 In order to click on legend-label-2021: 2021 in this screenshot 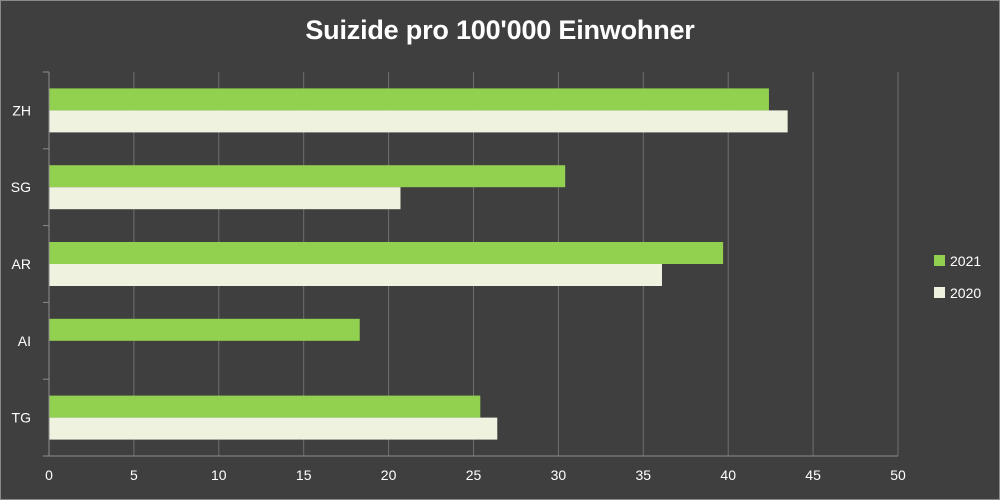, I will do `click(965, 261)`.